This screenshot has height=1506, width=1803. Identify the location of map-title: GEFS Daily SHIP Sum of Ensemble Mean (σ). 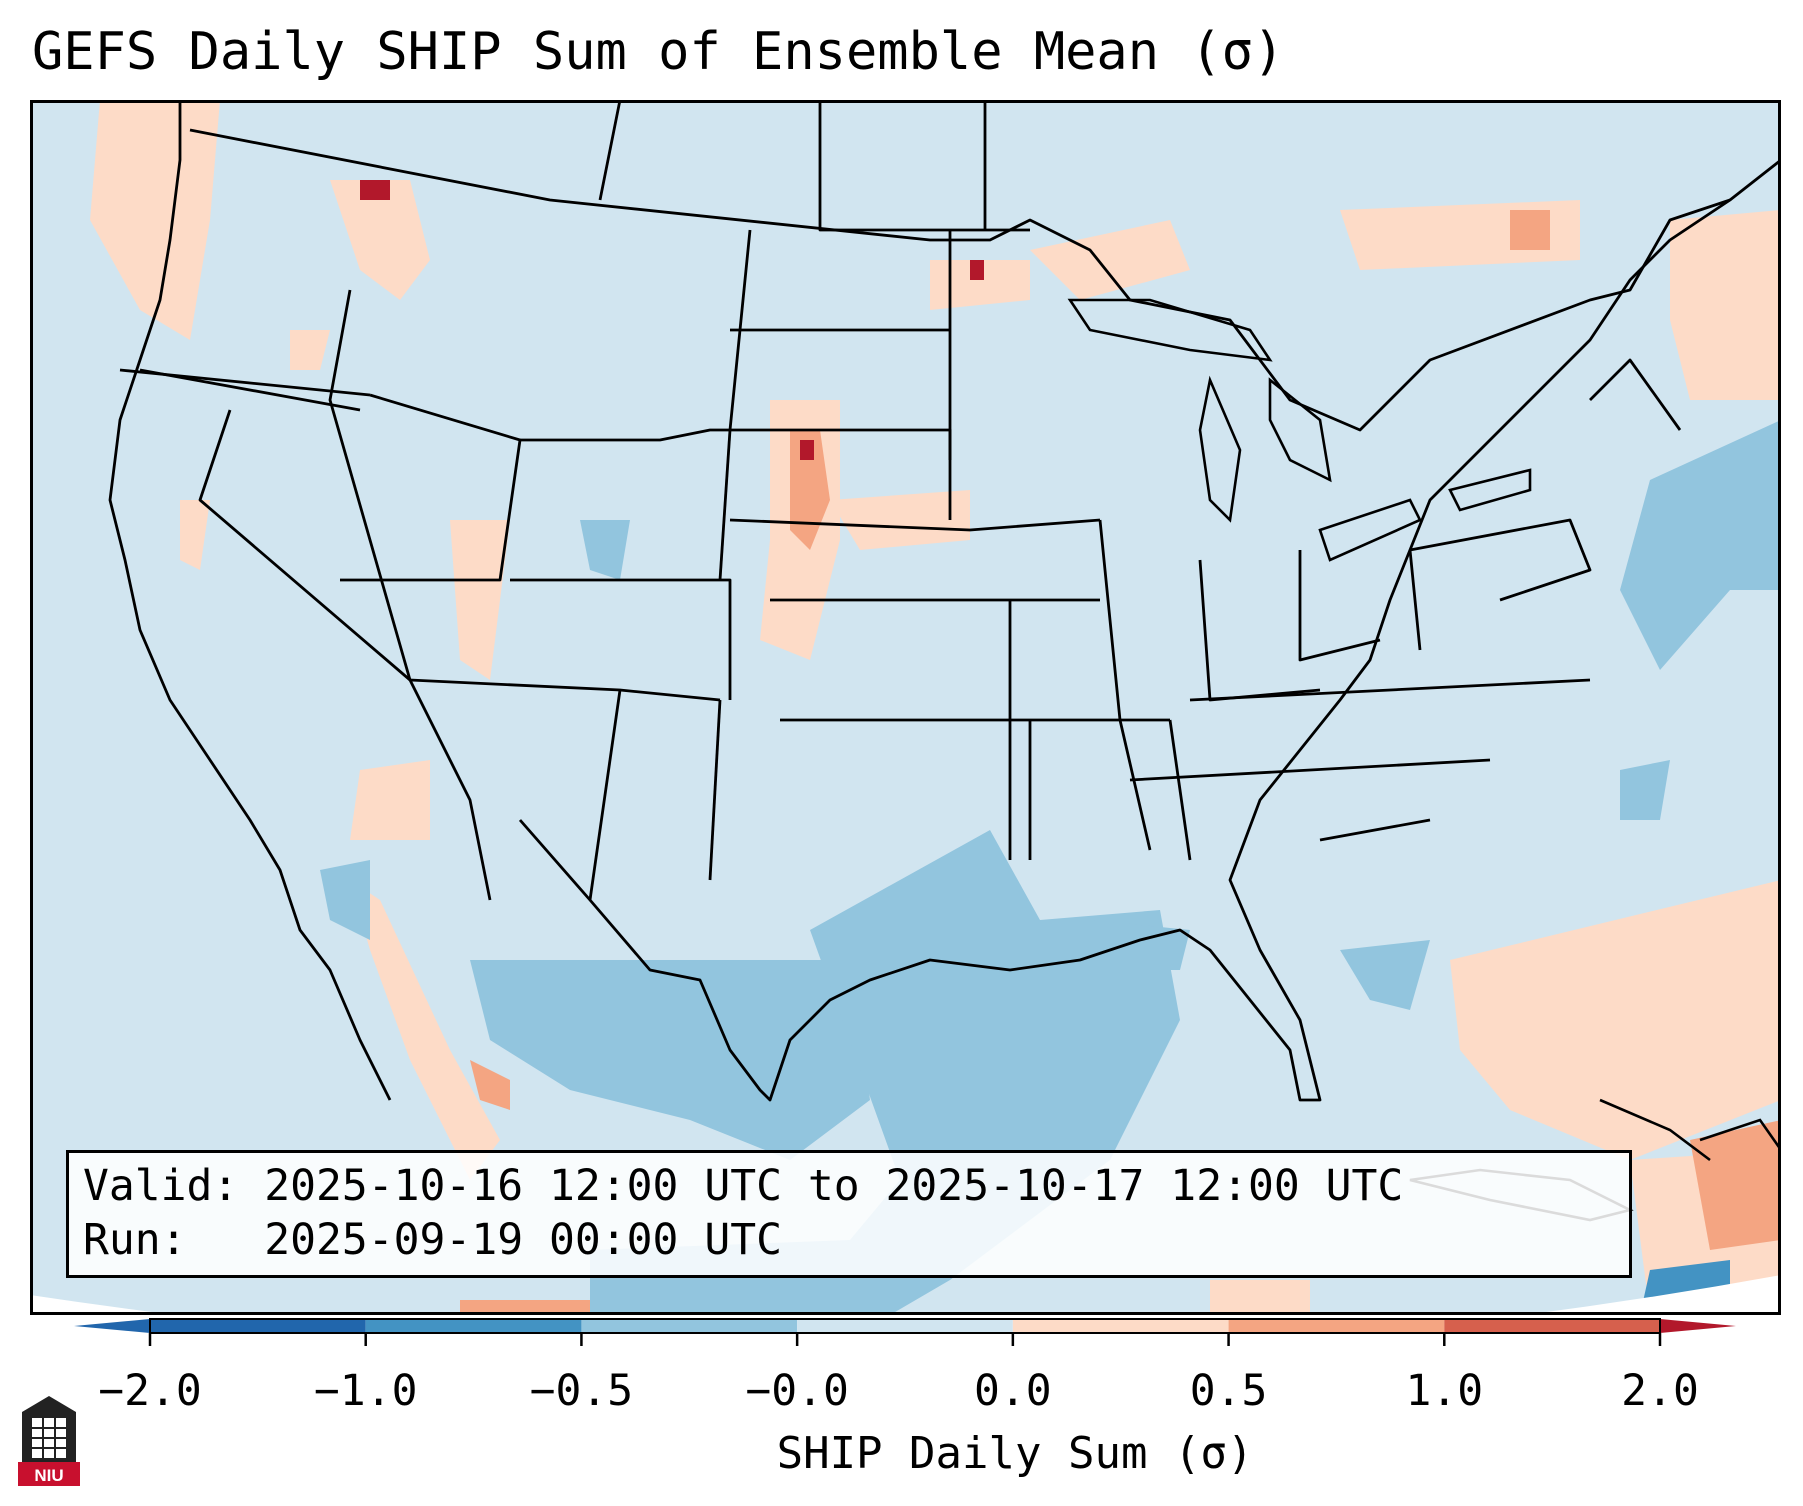
(658, 52).